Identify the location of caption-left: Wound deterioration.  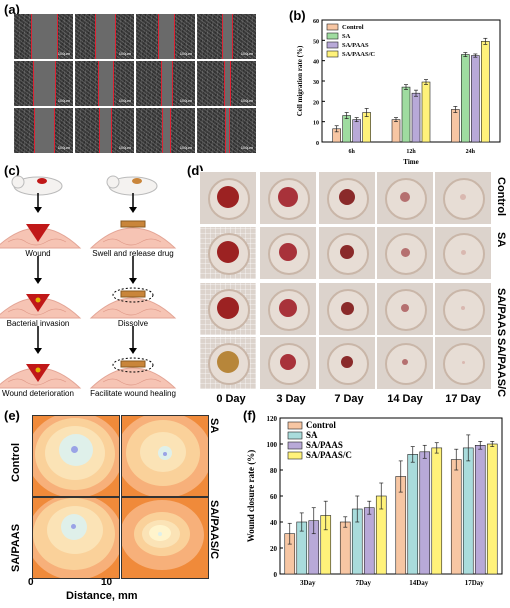
(38, 393).